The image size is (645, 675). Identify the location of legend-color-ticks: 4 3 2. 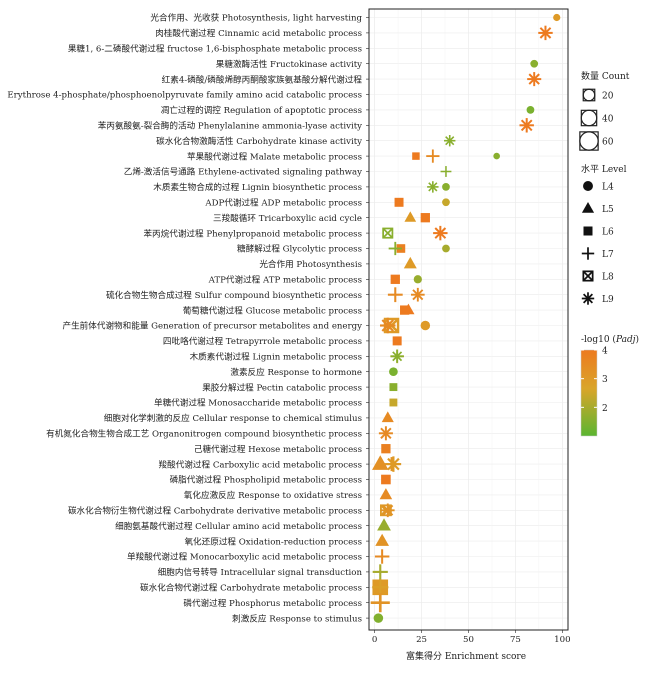
(594, 380).